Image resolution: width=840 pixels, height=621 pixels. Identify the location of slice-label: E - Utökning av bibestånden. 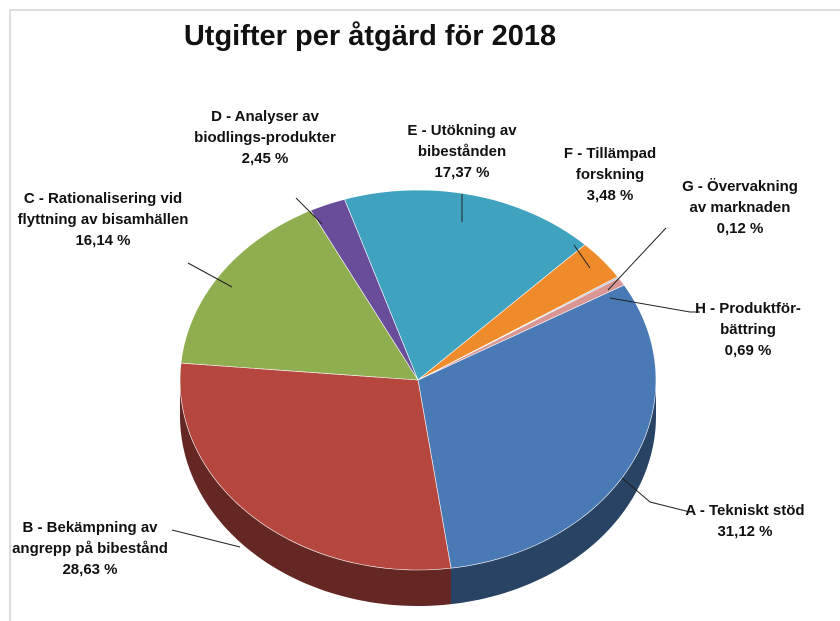
(462, 141).